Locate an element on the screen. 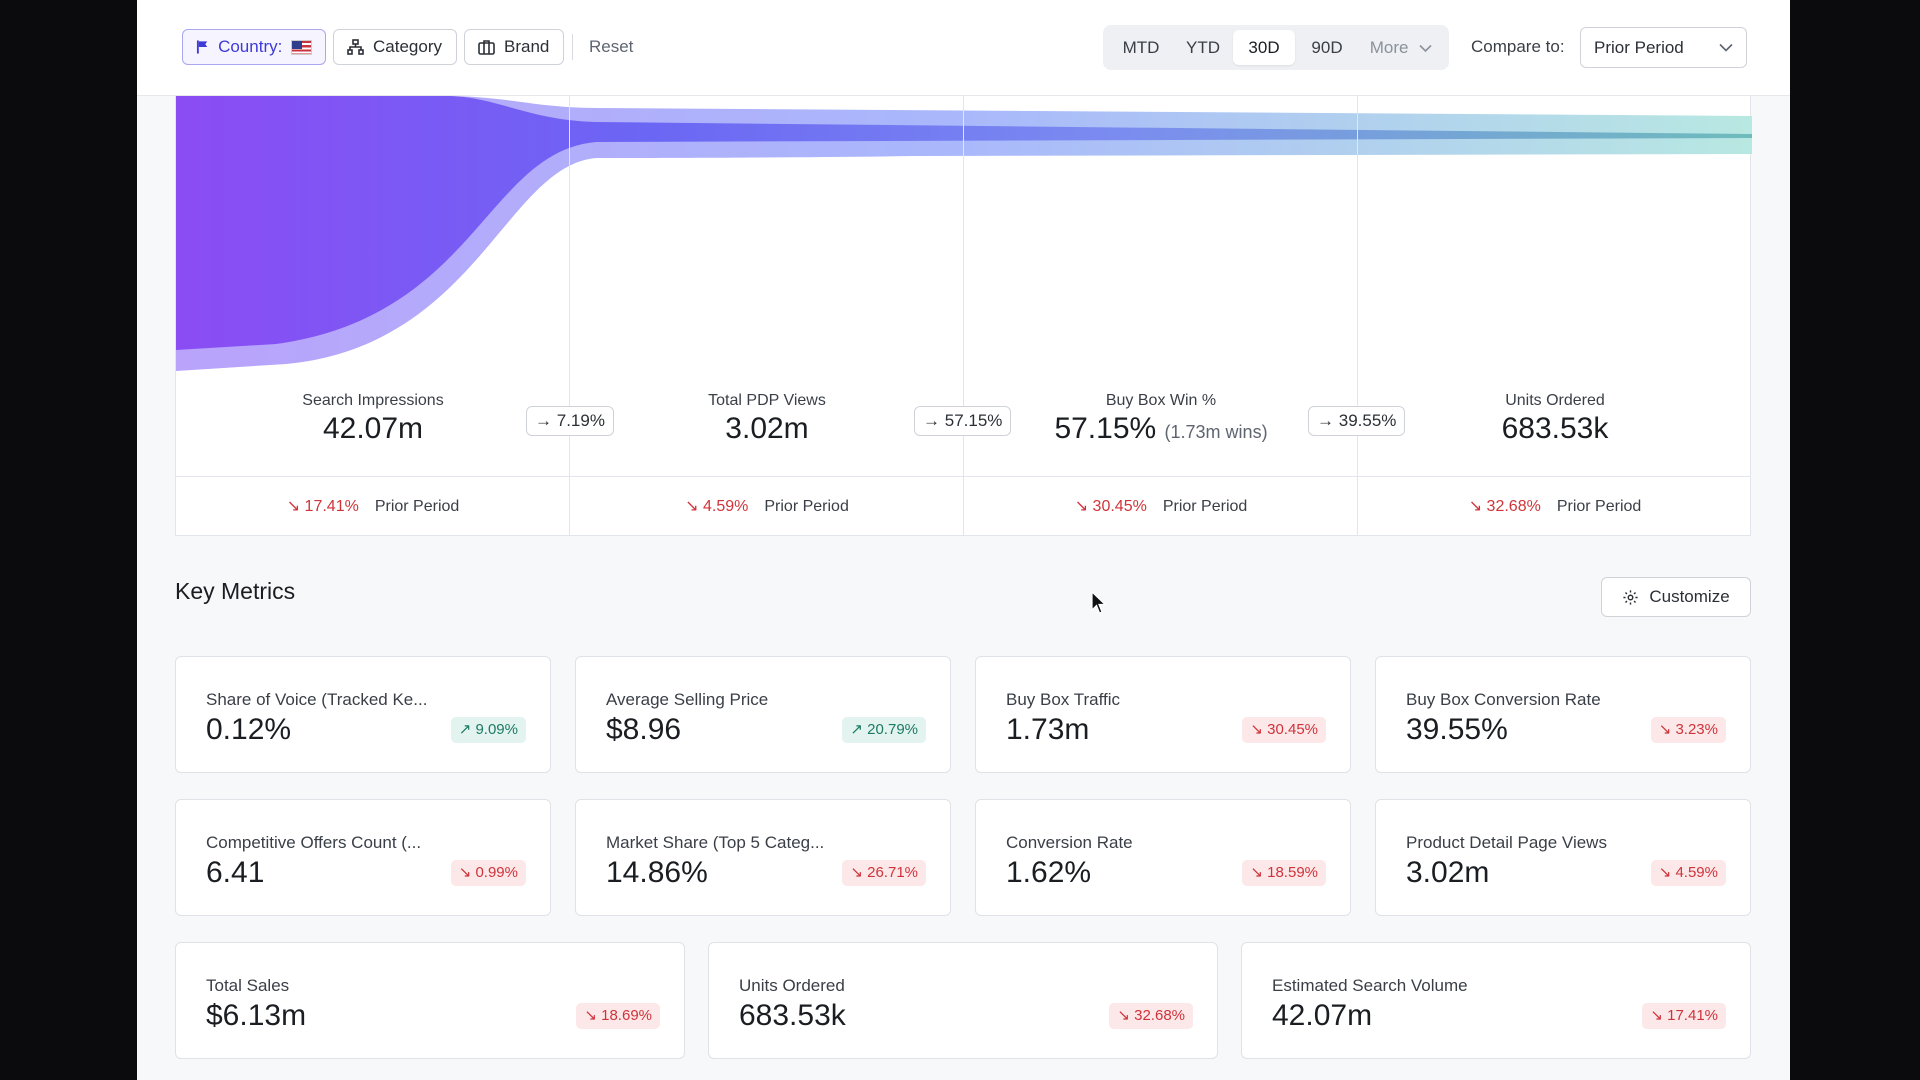  customize-button: Customize is located at coordinates (1676, 597).